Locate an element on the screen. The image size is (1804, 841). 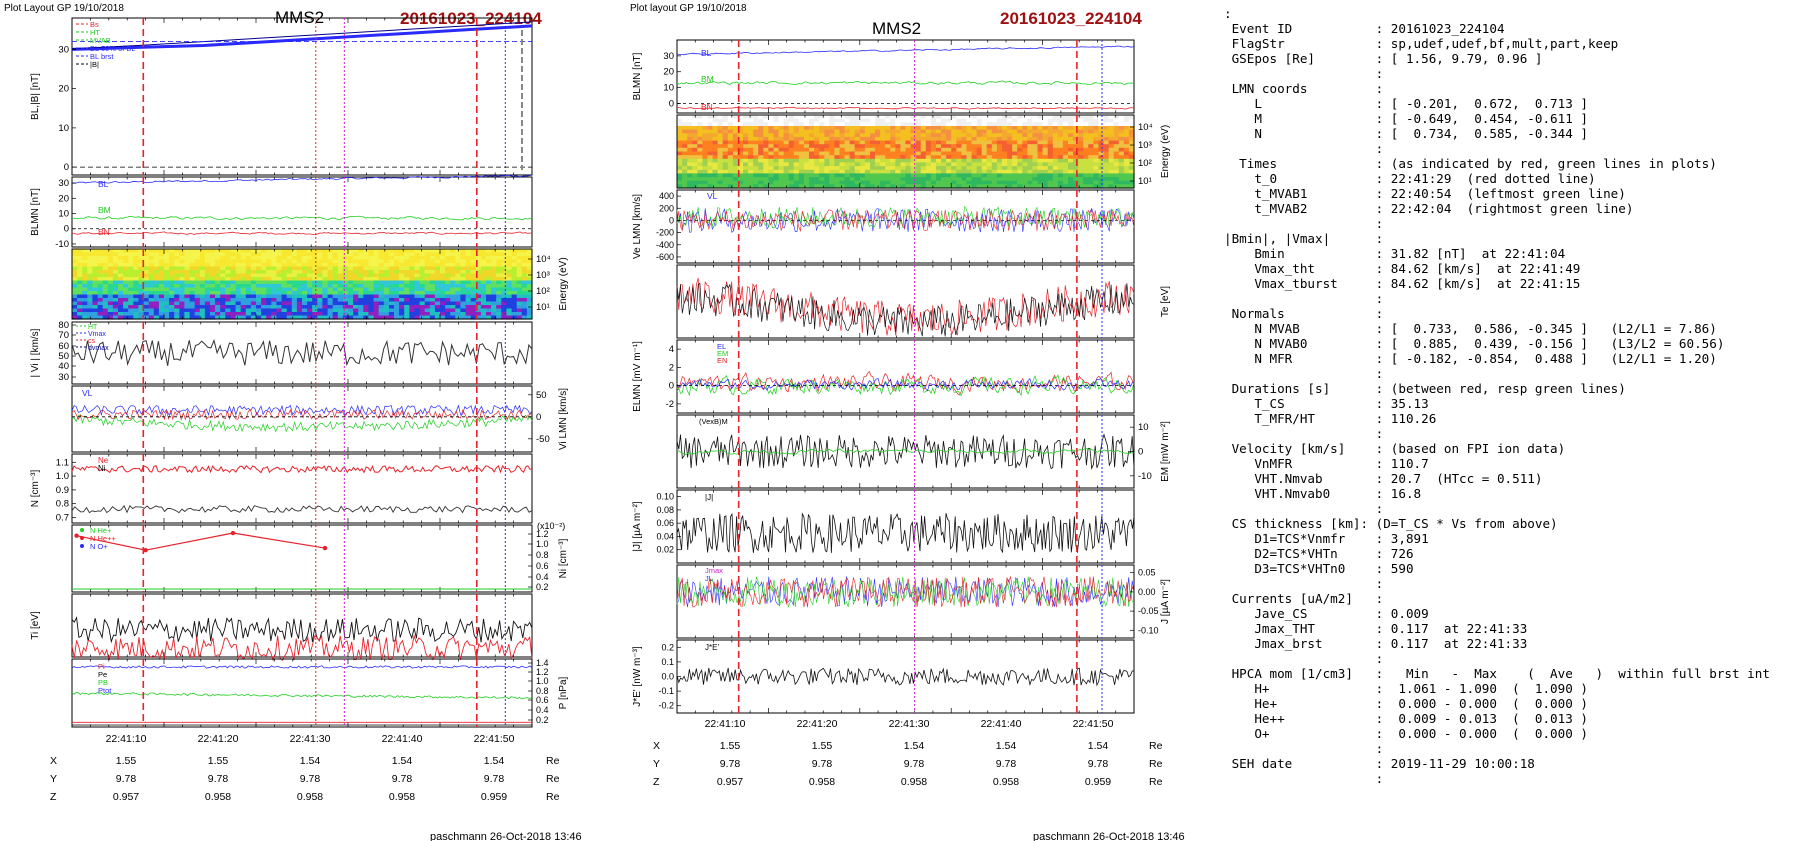
y-tick-label: 0.05 is located at coordinates (1147, 573).